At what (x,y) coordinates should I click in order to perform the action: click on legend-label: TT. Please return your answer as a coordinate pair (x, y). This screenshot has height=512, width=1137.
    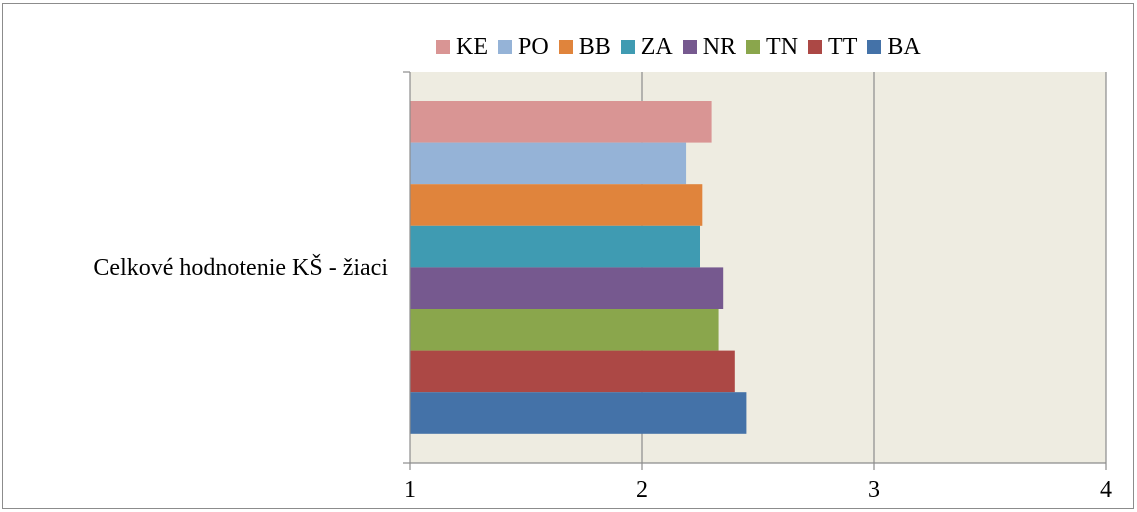
    Looking at the image, I should click on (843, 47).